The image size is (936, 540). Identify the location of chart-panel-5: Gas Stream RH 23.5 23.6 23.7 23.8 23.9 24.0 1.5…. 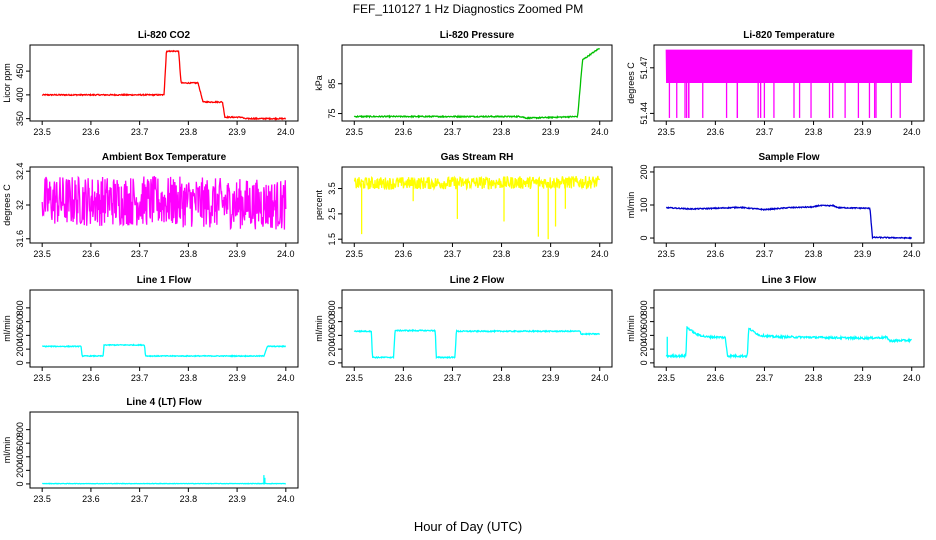
(463, 205).